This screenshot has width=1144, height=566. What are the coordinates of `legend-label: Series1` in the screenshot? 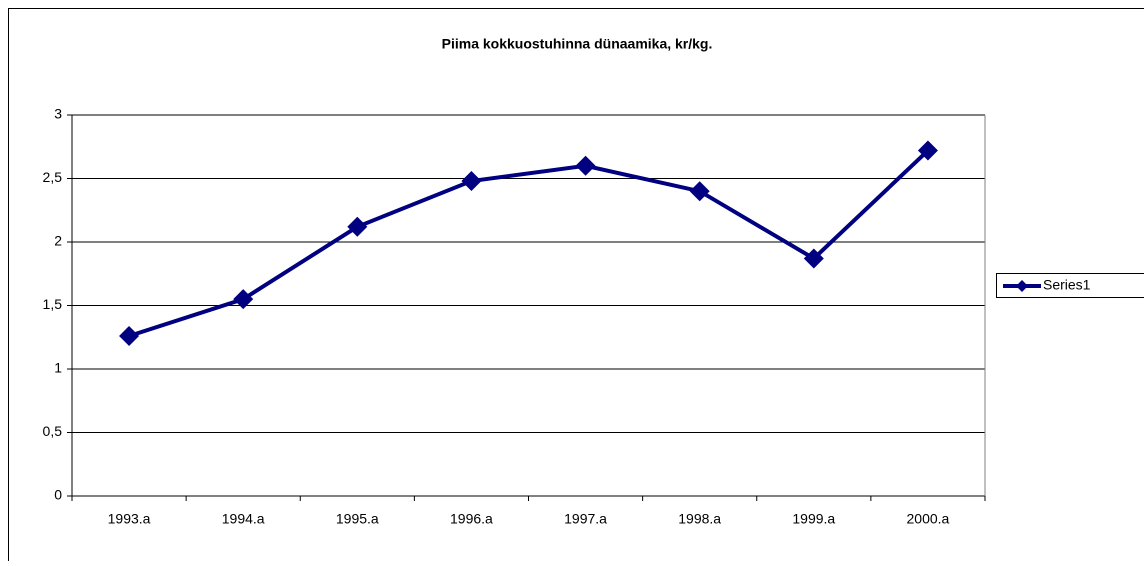 It's located at (1067, 285).